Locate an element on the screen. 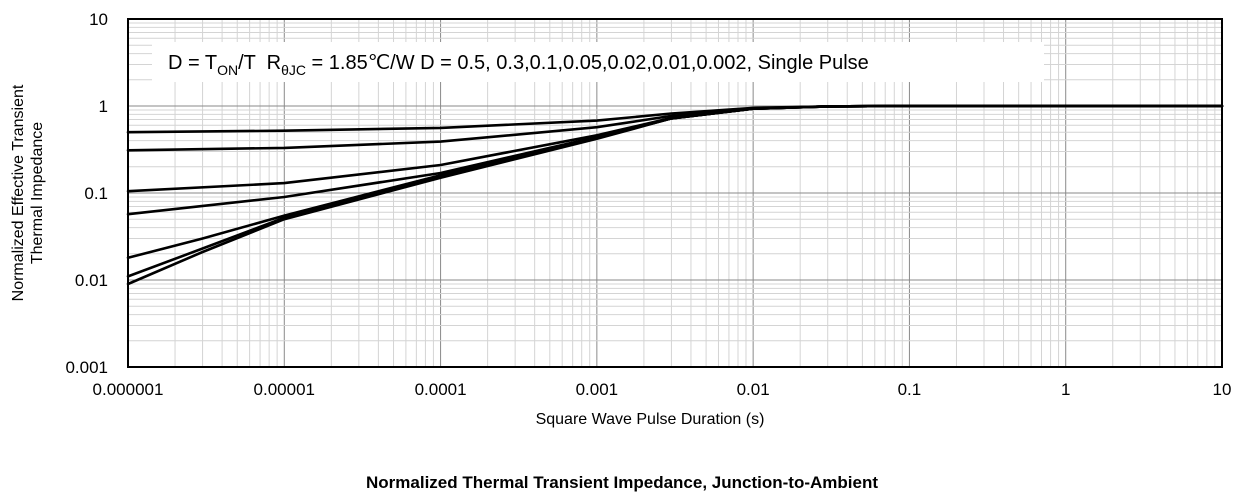  x-tick-label: 0.001 is located at coordinates (597, 389).